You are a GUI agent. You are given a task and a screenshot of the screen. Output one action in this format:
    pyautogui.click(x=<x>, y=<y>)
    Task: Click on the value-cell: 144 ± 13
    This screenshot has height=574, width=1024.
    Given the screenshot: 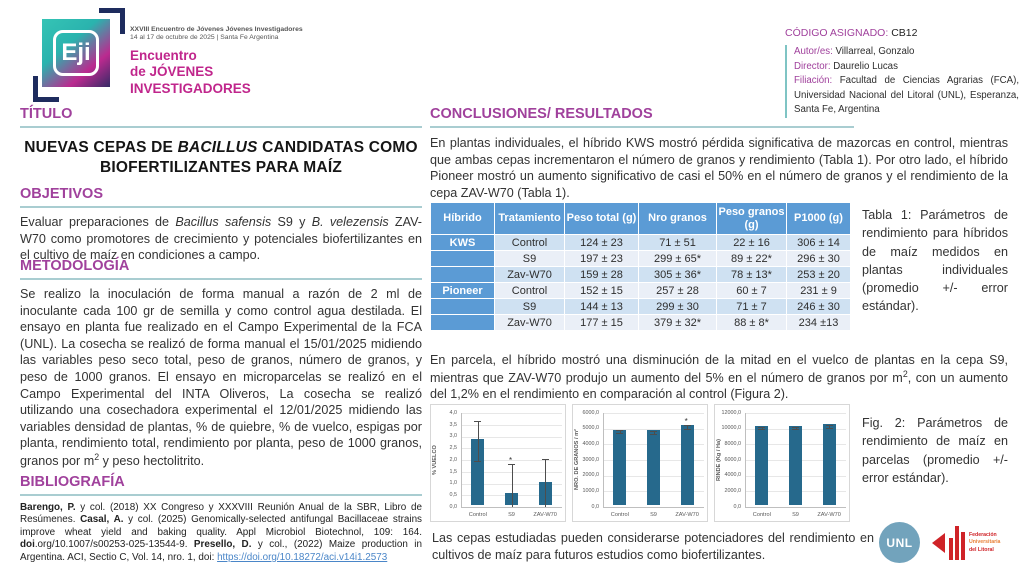 What is the action you would take?
    pyautogui.click(x=601, y=307)
    